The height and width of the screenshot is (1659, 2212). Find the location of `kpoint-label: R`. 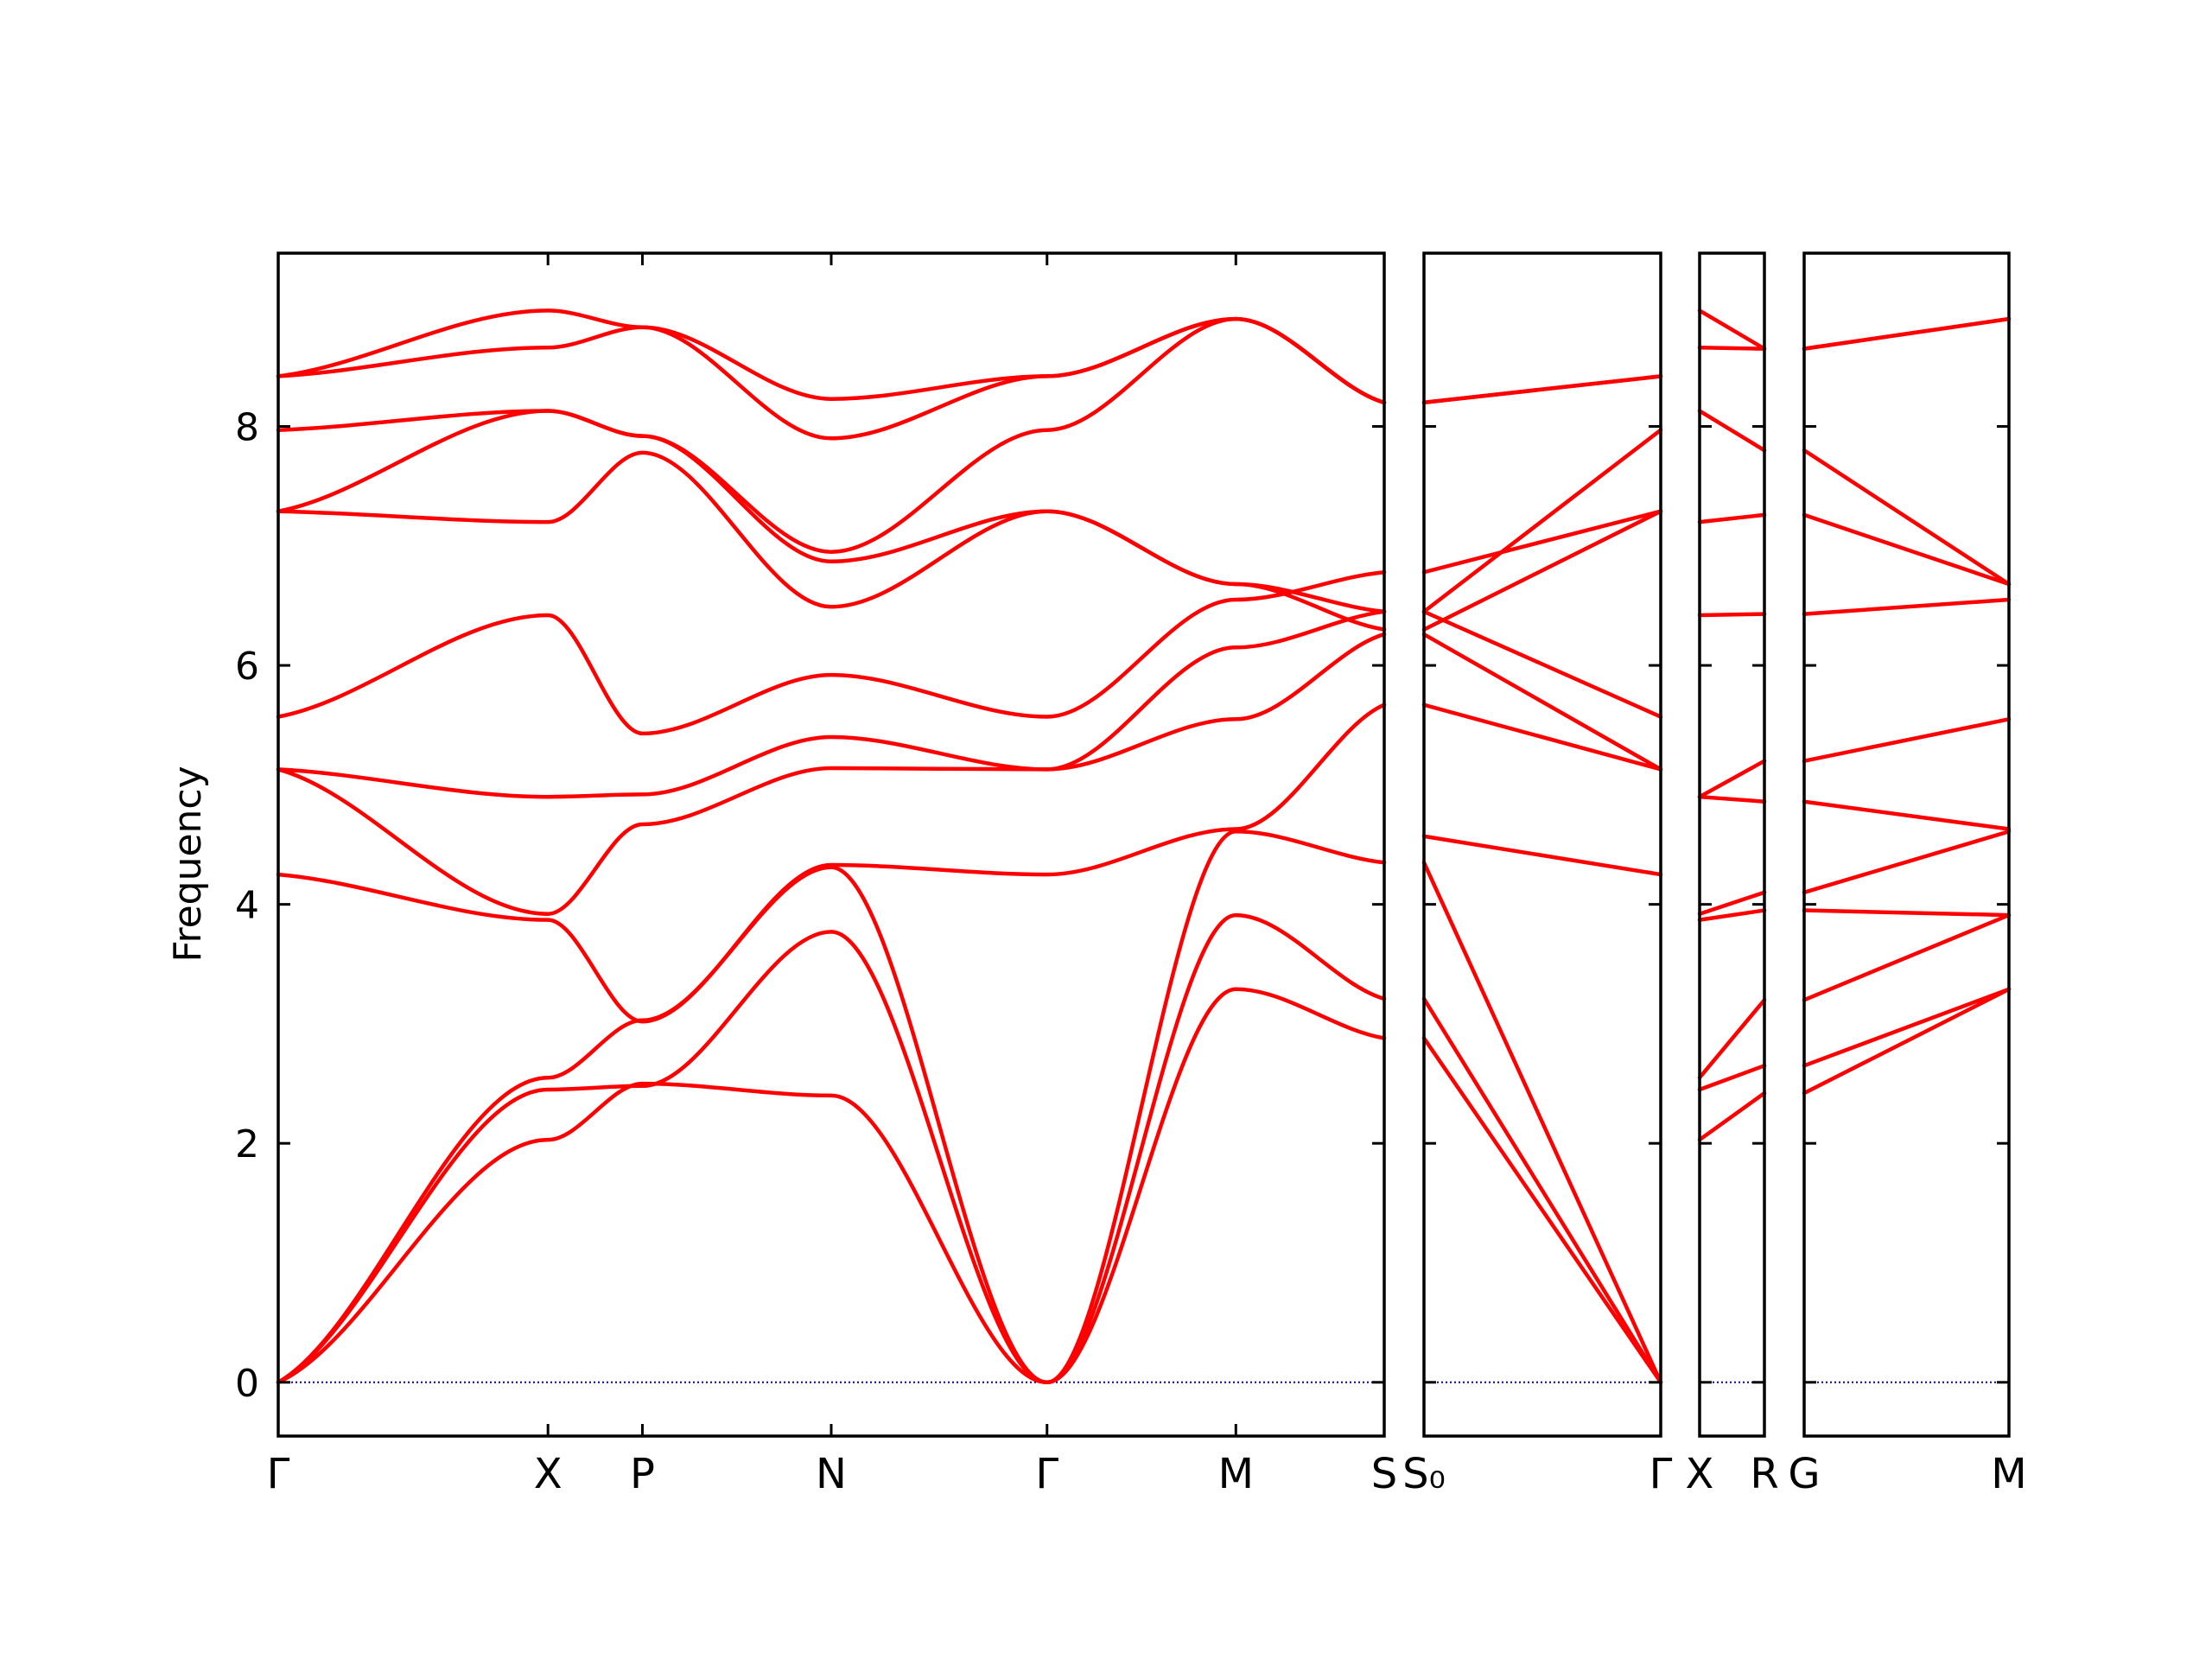

kpoint-label: R is located at coordinates (1764, 1474).